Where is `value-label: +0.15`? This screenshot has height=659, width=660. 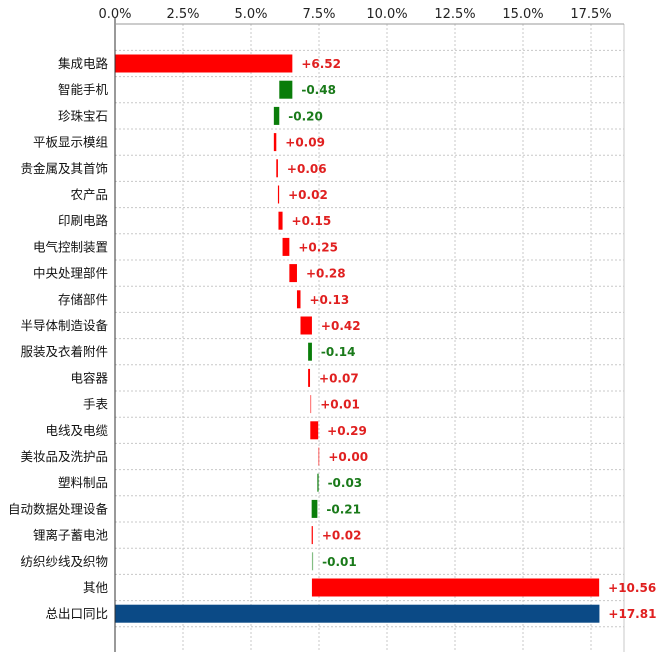 value-label: +0.15 is located at coordinates (312, 221).